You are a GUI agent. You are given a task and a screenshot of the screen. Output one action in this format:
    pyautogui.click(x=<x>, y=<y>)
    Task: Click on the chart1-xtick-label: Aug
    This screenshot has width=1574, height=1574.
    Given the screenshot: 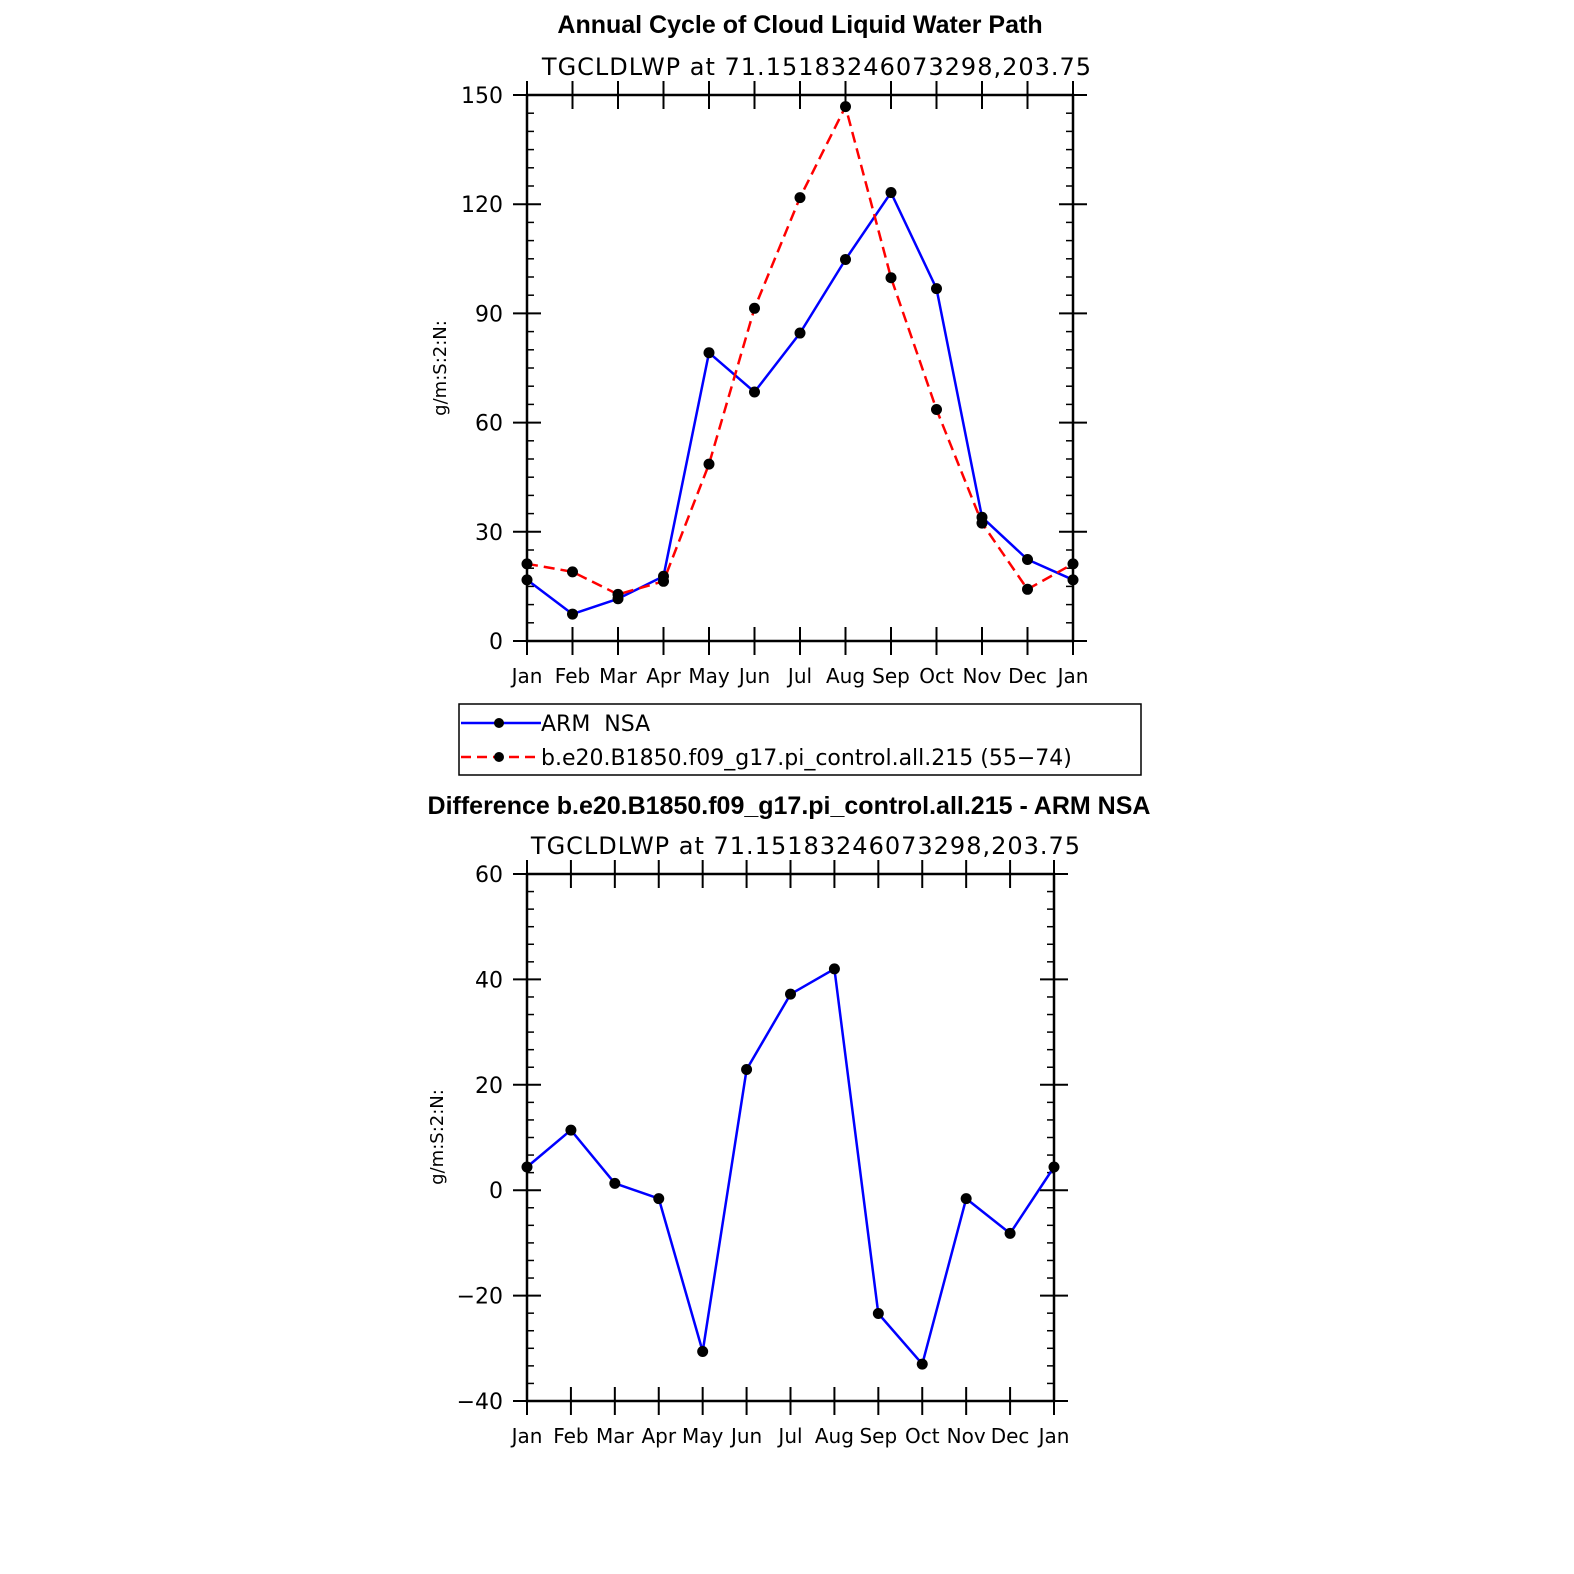 What is the action you would take?
    pyautogui.click(x=845, y=676)
    